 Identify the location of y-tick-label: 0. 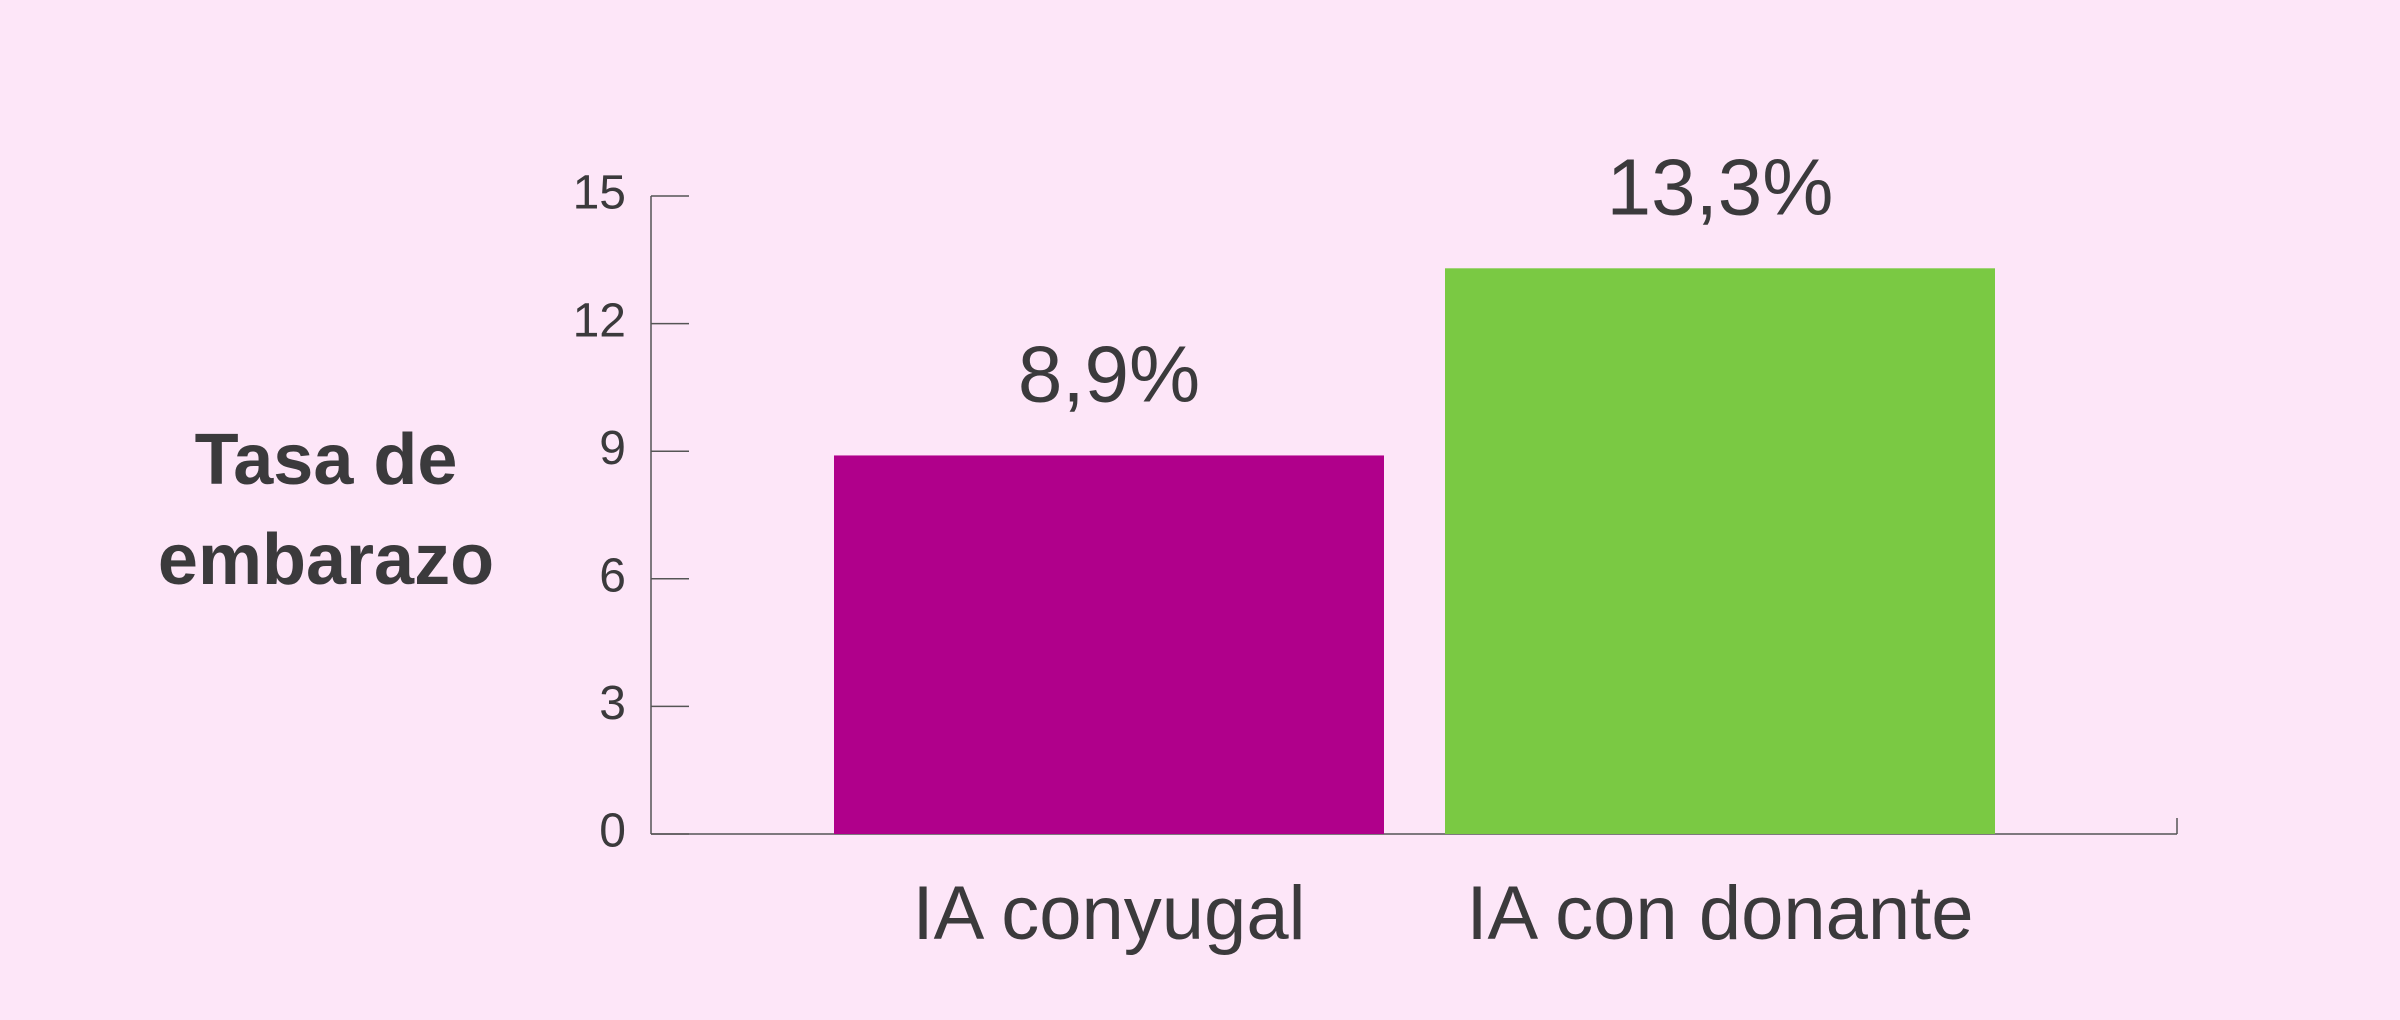
(612, 831).